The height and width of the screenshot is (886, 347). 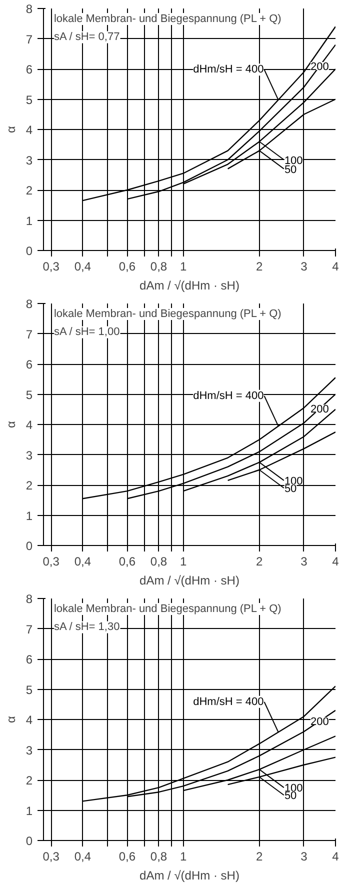 What do you see at coordinates (87, 37) in the screenshot?
I see `text: sA / sH= 0,77` at bounding box center [87, 37].